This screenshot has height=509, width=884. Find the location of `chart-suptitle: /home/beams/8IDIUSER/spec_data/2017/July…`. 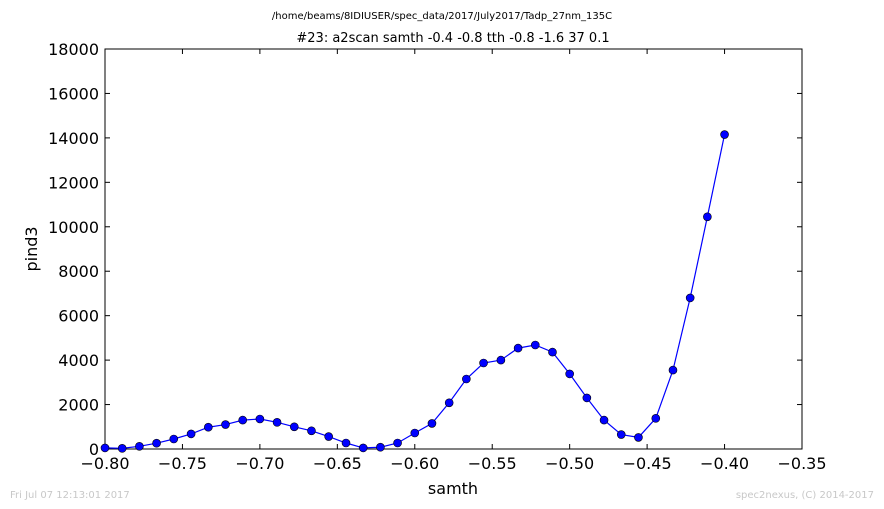

chart-suptitle: /home/beams/8IDIUSER/spec_data/2017/July… is located at coordinates (442, 16).